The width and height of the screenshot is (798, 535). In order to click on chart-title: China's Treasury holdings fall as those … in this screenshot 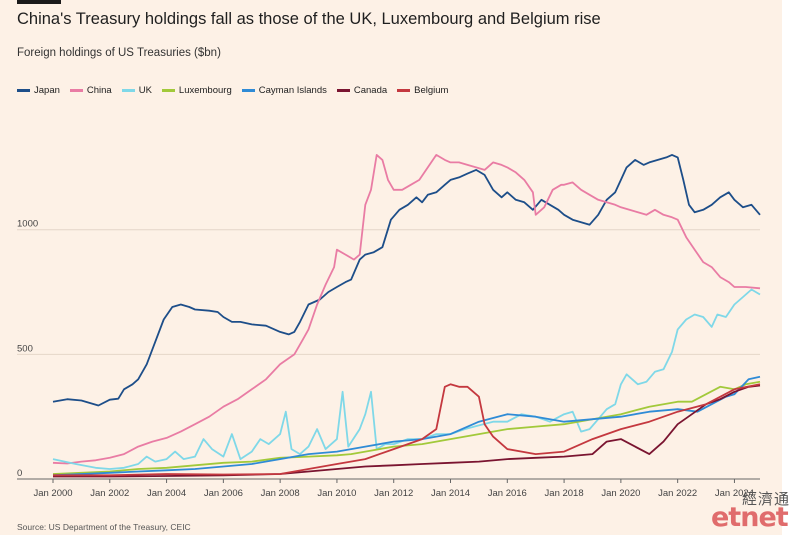, I will do `click(309, 19)`.